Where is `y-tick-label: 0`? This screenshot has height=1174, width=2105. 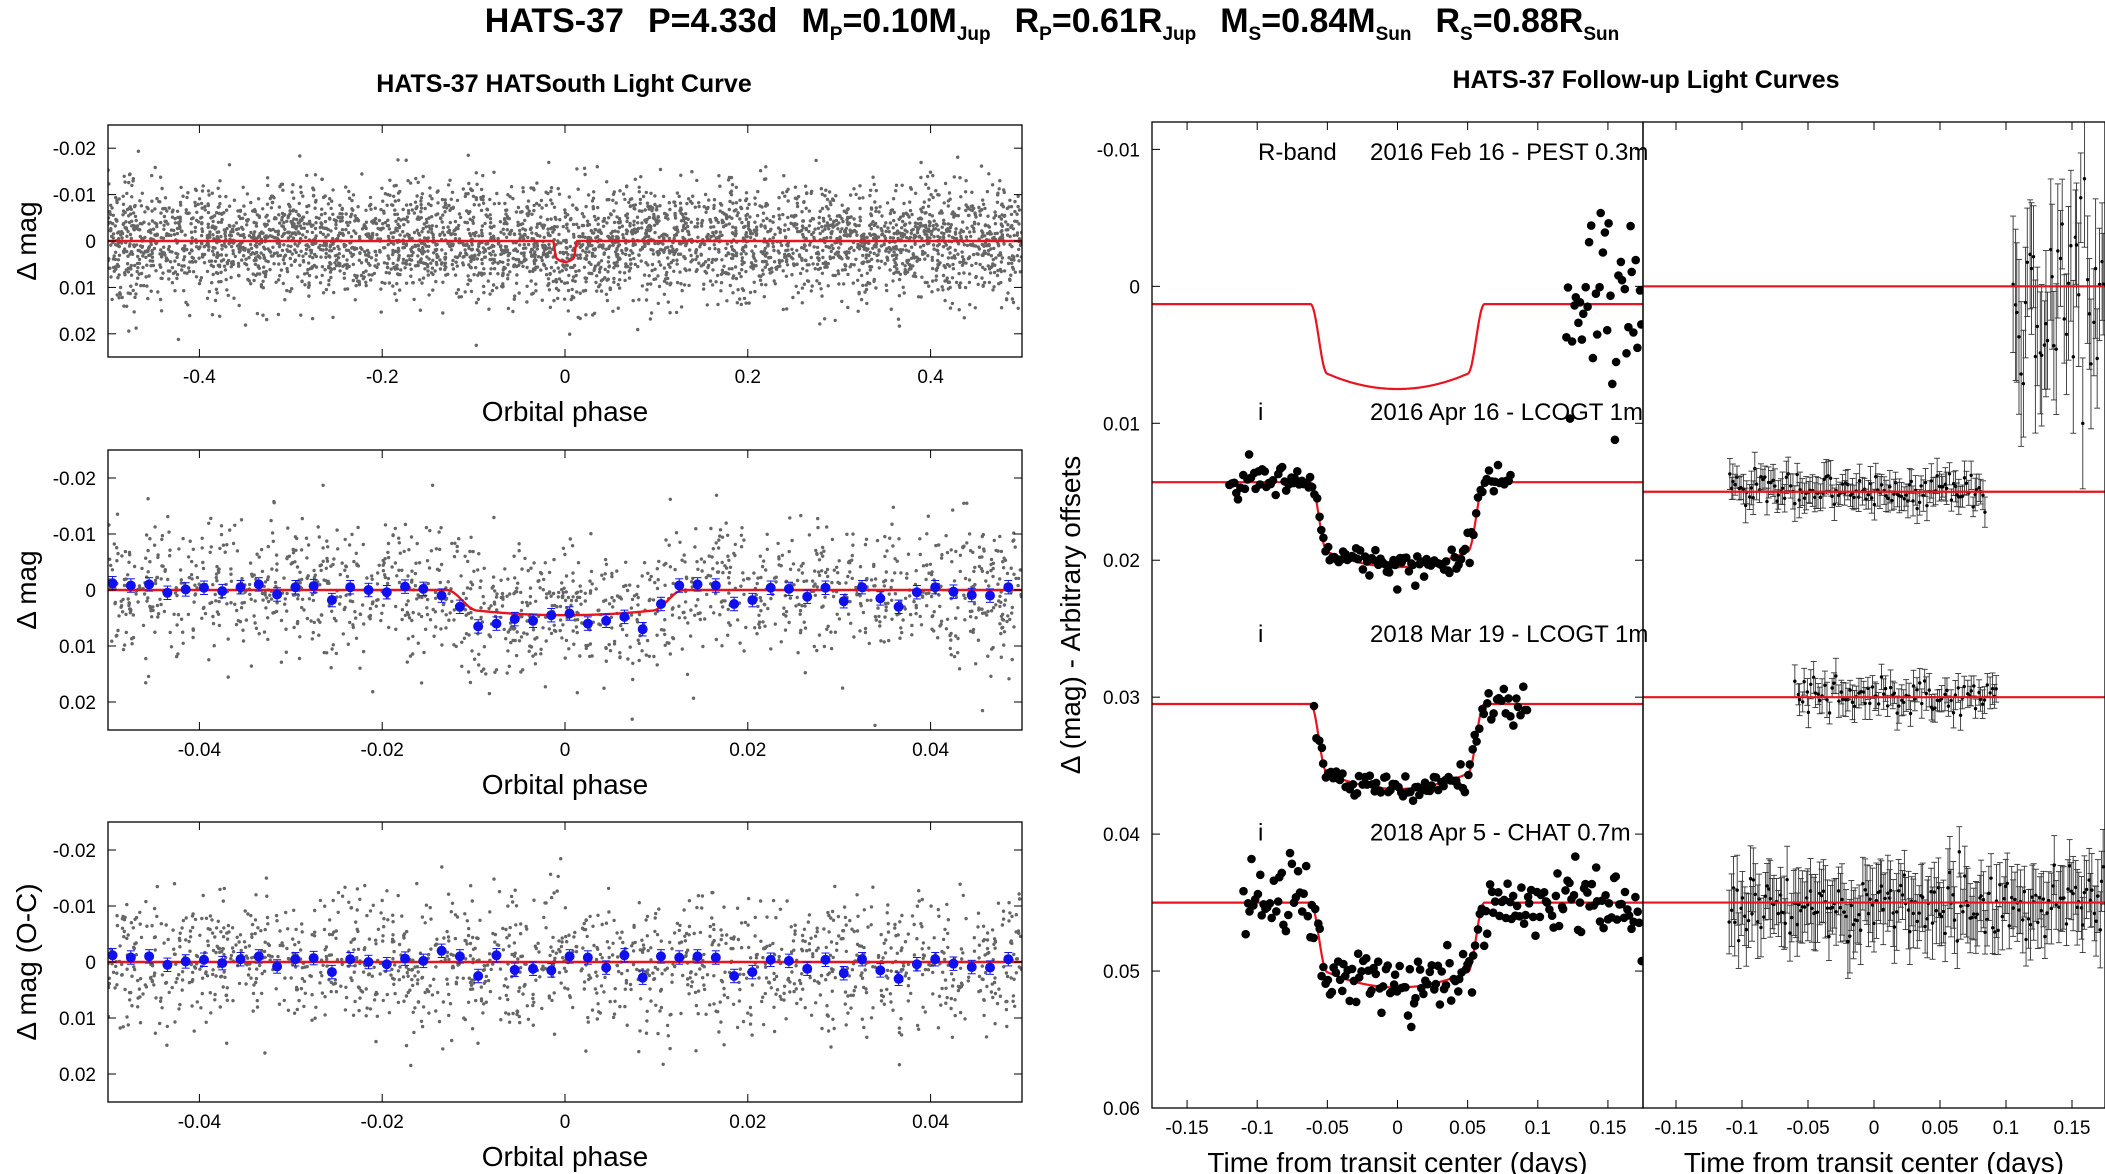
y-tick-label: 0 is located at coordinates (90, 242).